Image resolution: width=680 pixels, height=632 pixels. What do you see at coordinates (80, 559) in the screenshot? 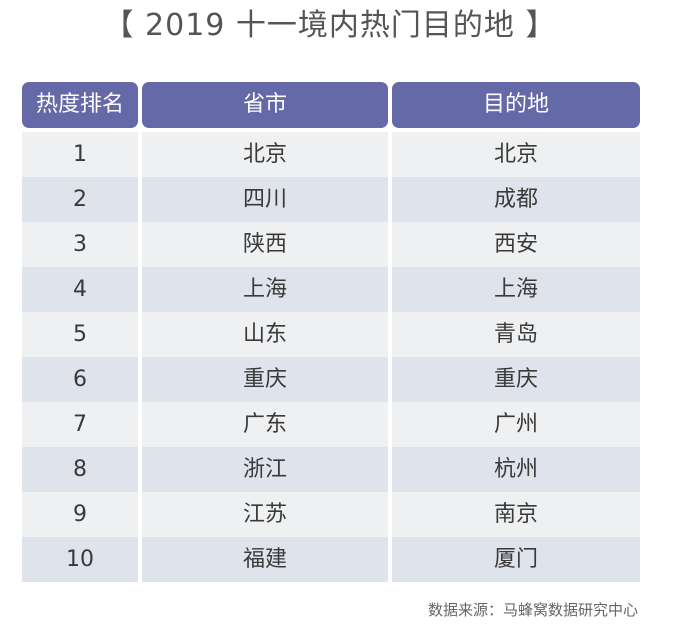
I see `rank-cell: 10` at bounding box center [80, 559].